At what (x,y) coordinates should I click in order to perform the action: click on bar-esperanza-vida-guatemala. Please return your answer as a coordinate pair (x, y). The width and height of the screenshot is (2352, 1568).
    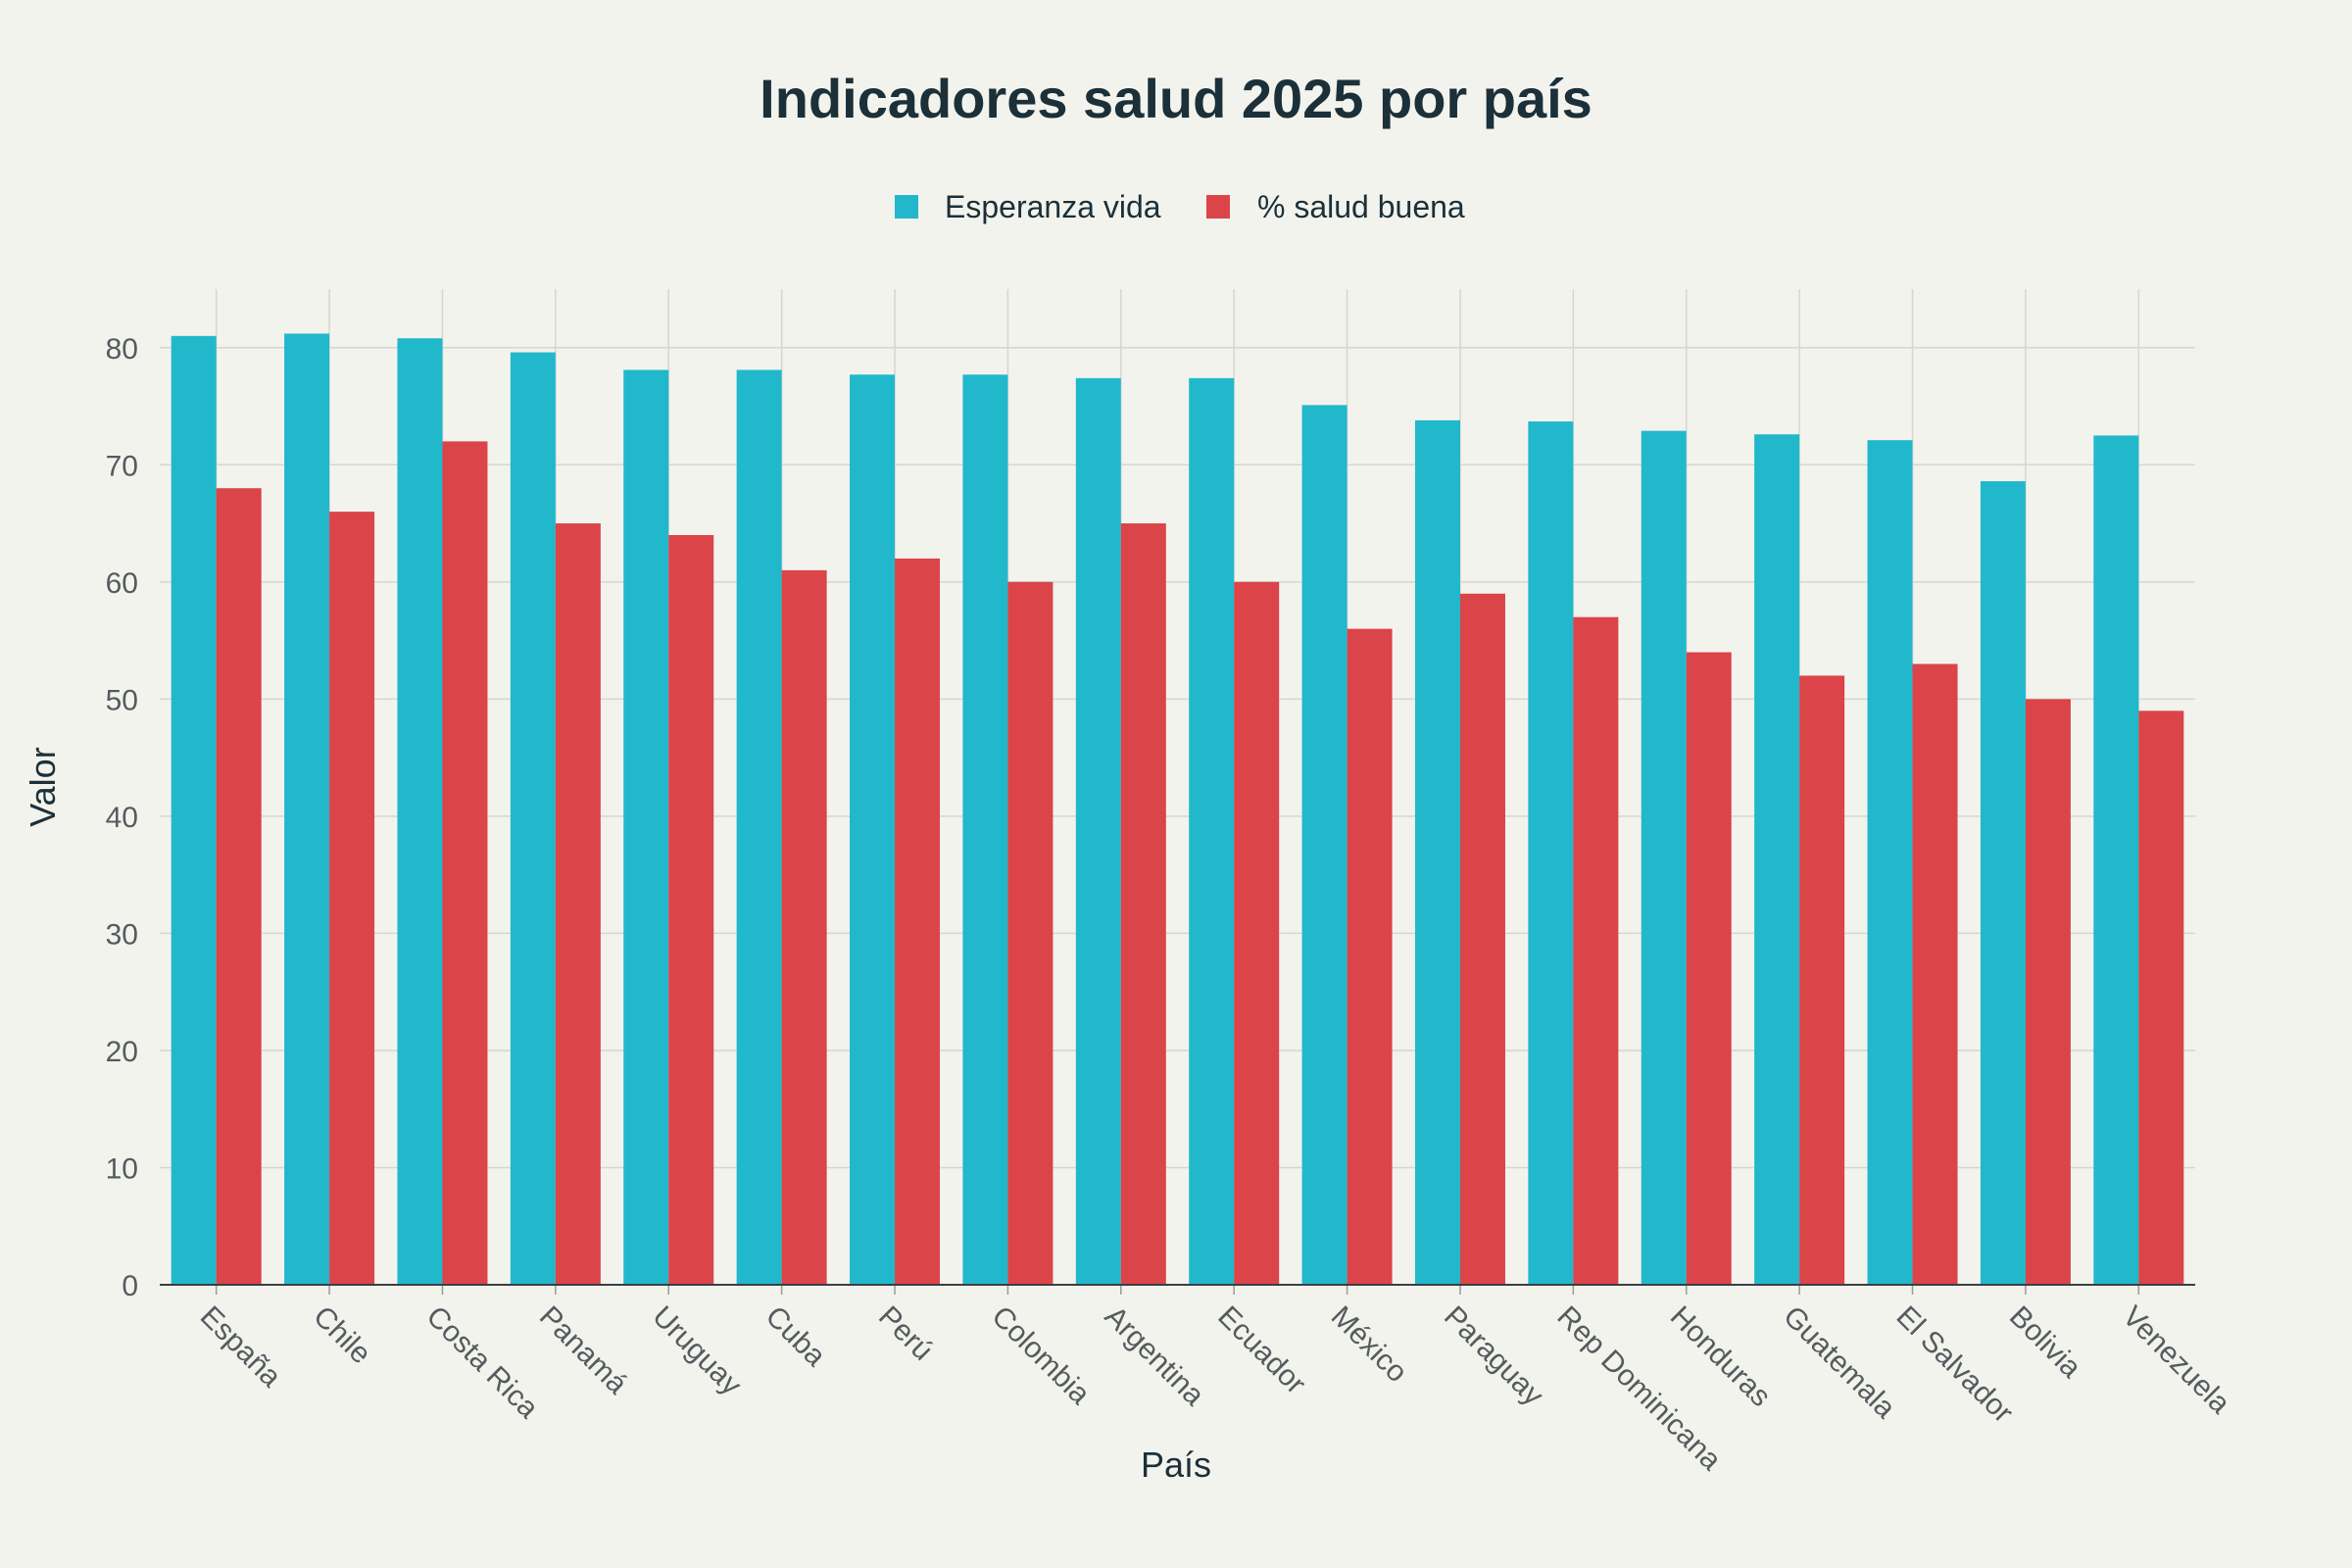
    Looking at the image, I should click on (1777, 860).